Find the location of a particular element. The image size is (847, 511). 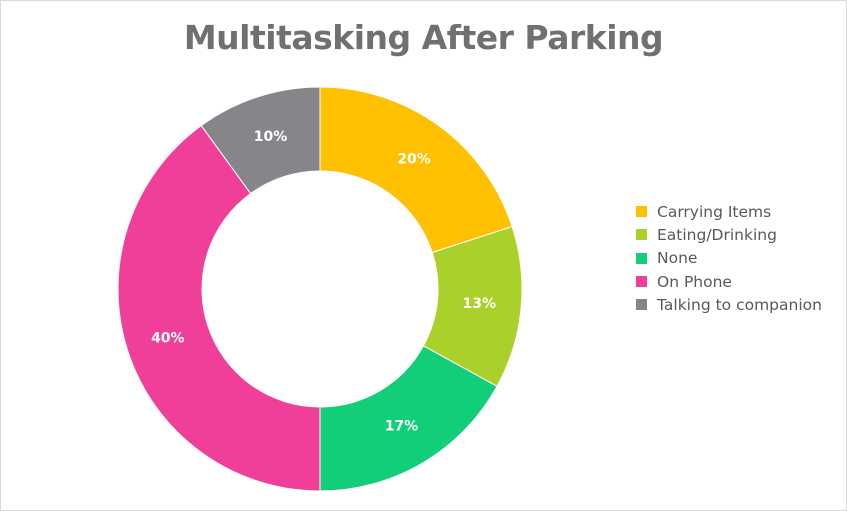

legend-item-carrying-items: Carrying Items is located at coordinates (729, 211).